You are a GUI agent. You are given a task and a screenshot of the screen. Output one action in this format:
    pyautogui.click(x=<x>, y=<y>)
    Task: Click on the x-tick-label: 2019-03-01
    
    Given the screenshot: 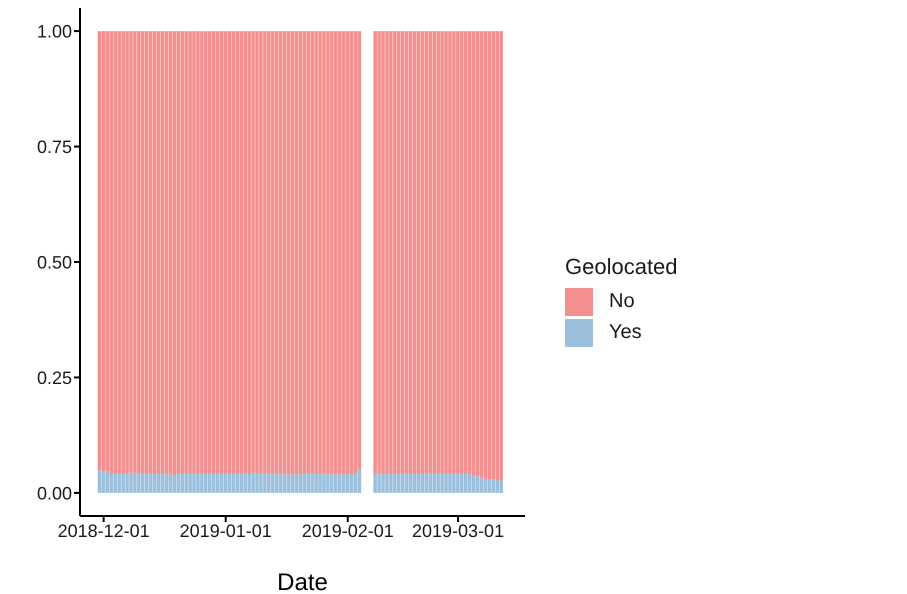 What is the action you would take?
    pyautogui.click(x=458, y=530)
    